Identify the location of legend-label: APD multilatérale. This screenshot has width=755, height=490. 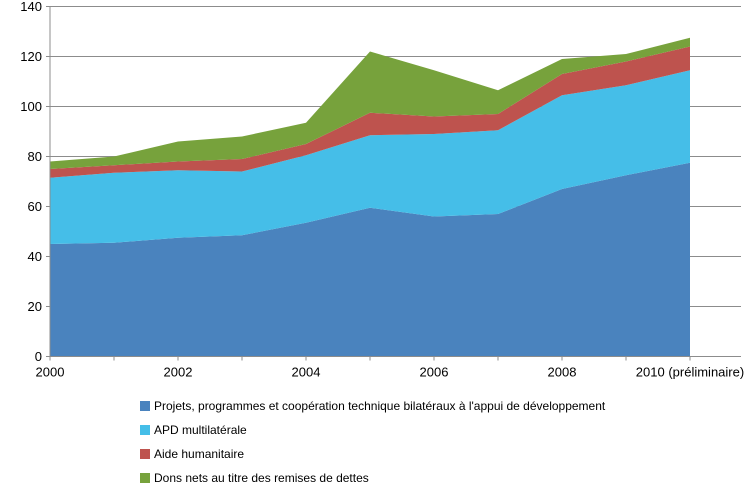
(200, 430).